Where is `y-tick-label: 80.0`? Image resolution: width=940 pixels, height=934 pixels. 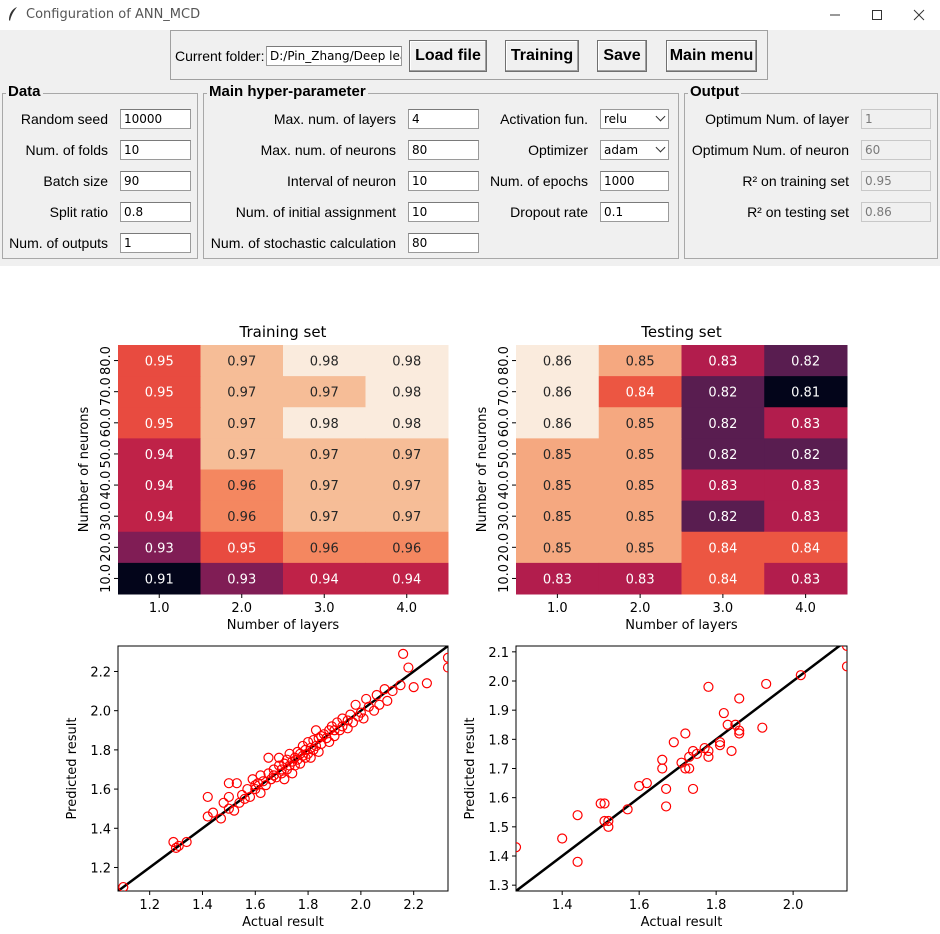
y-tick-label: 80.0 is located at coordinates (106, 360).